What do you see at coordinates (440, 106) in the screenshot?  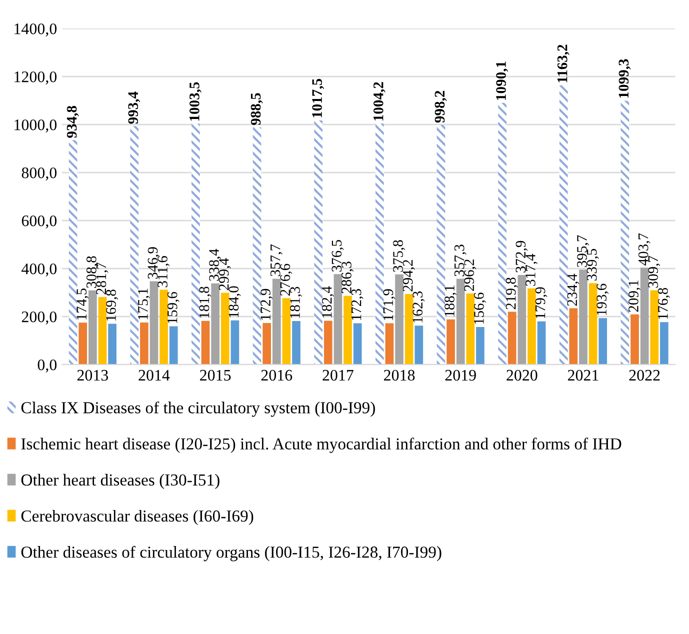 I see `data-label: 998,2` at bounding box center [440, 106].